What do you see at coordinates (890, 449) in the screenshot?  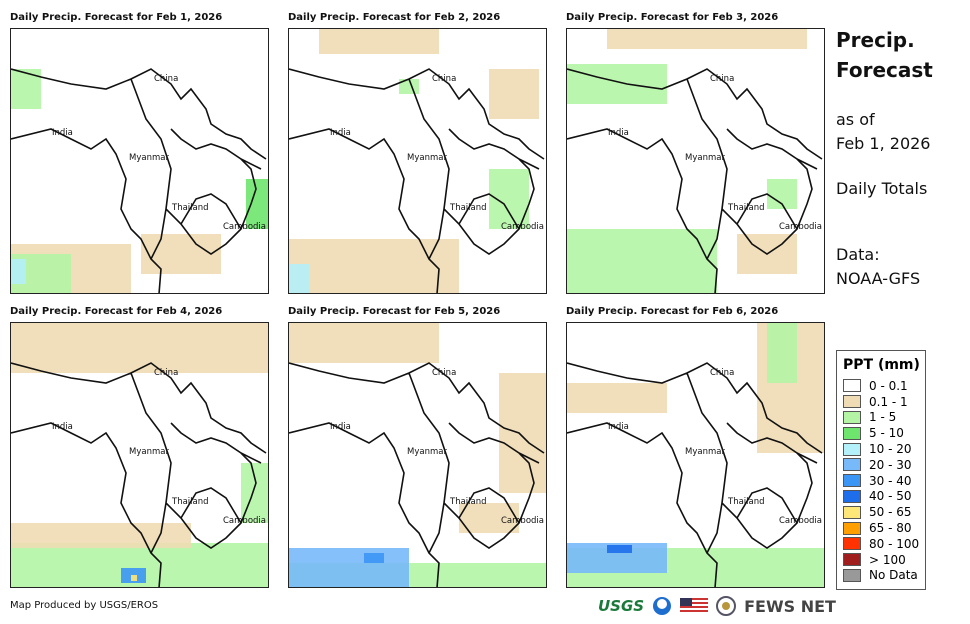 I see `legend-label: 10 - 20` at bounding box center [890, 449].